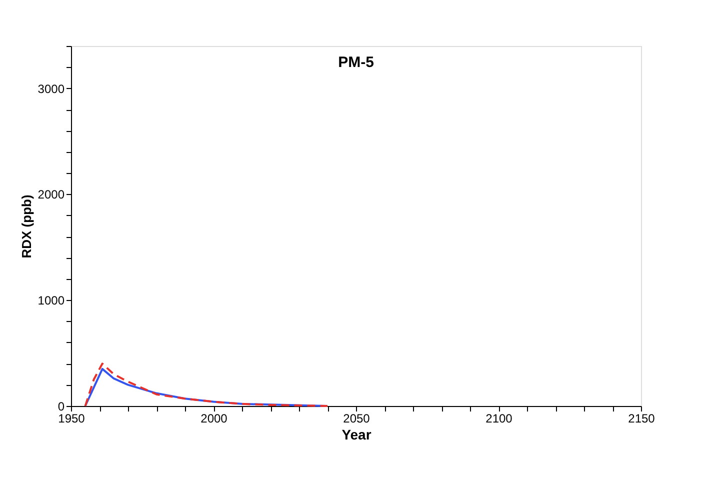  What do you see at coordinates (357, 434) in the screenshot?
I see `x-axis-title: Year` at bounding box center [357, 434].